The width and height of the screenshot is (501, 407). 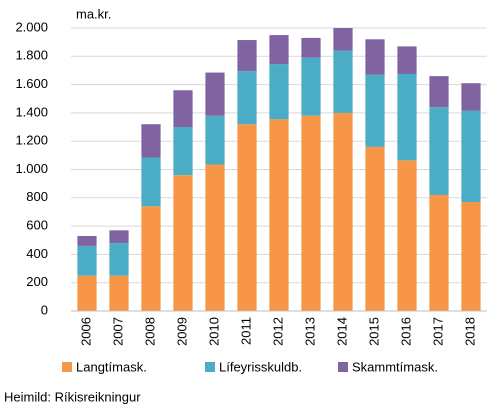 I want to click on y-tick-label: 1.600, so click(x=31, y=83).